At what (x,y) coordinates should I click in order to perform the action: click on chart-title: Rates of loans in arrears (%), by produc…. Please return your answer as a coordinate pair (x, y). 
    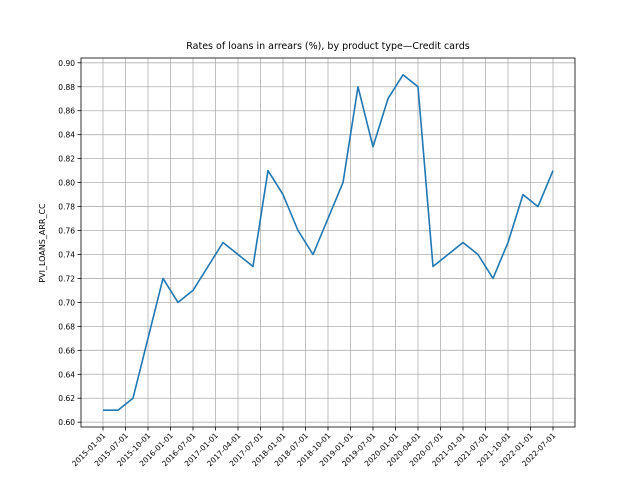
    Looking at the image, I should click on (328, 46).